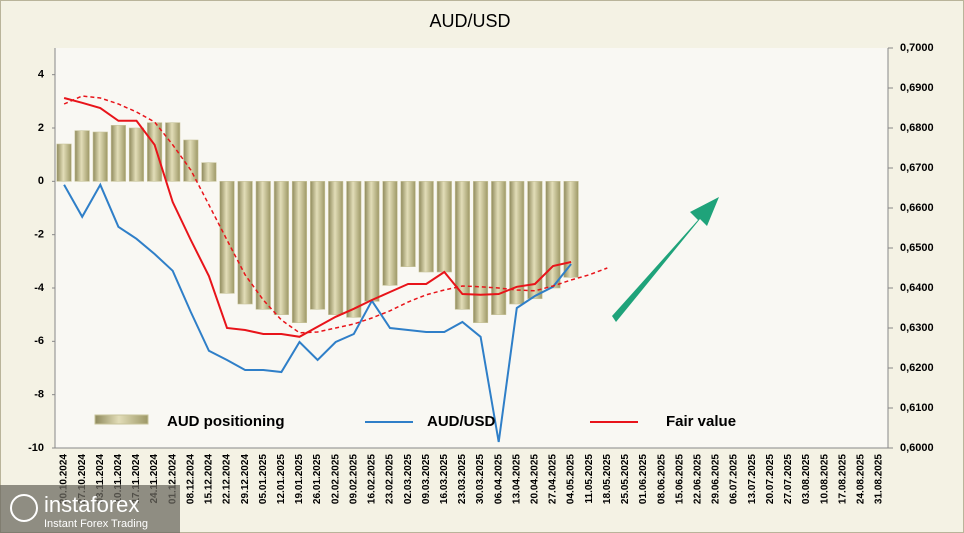 Image resolution: width=964 pixels, height=533 pixels. Describe the element at coordinates (917, 368) in the screenshot. I see `y2-tick-label: 0,6200` at that location.